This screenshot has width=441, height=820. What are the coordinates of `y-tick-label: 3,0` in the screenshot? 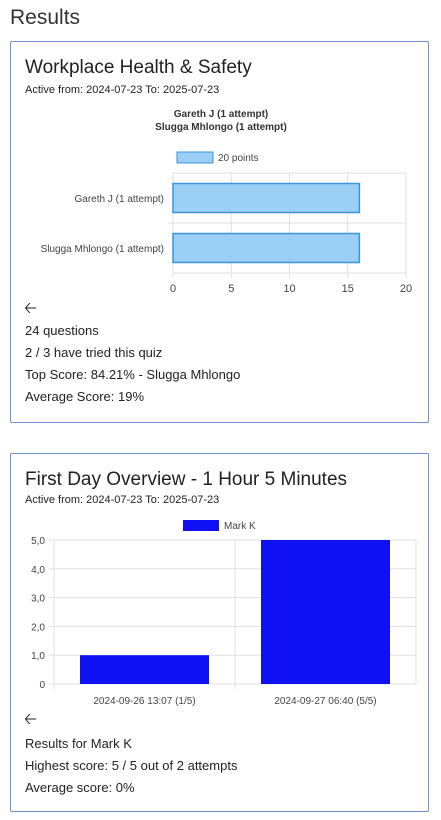 It's located at (38, 599).